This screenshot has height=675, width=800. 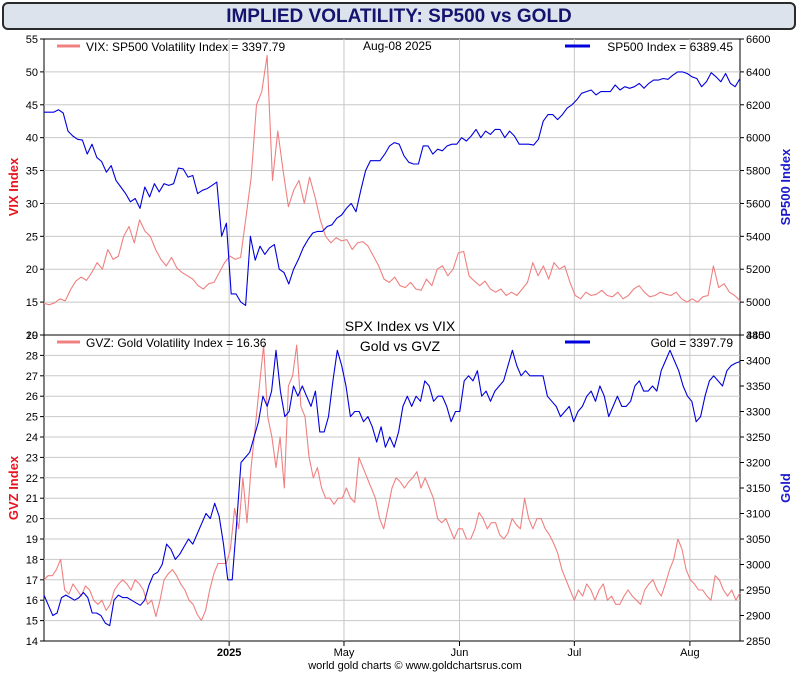 I want to click on left-tick-label: 19, so click(x=32, y=540).